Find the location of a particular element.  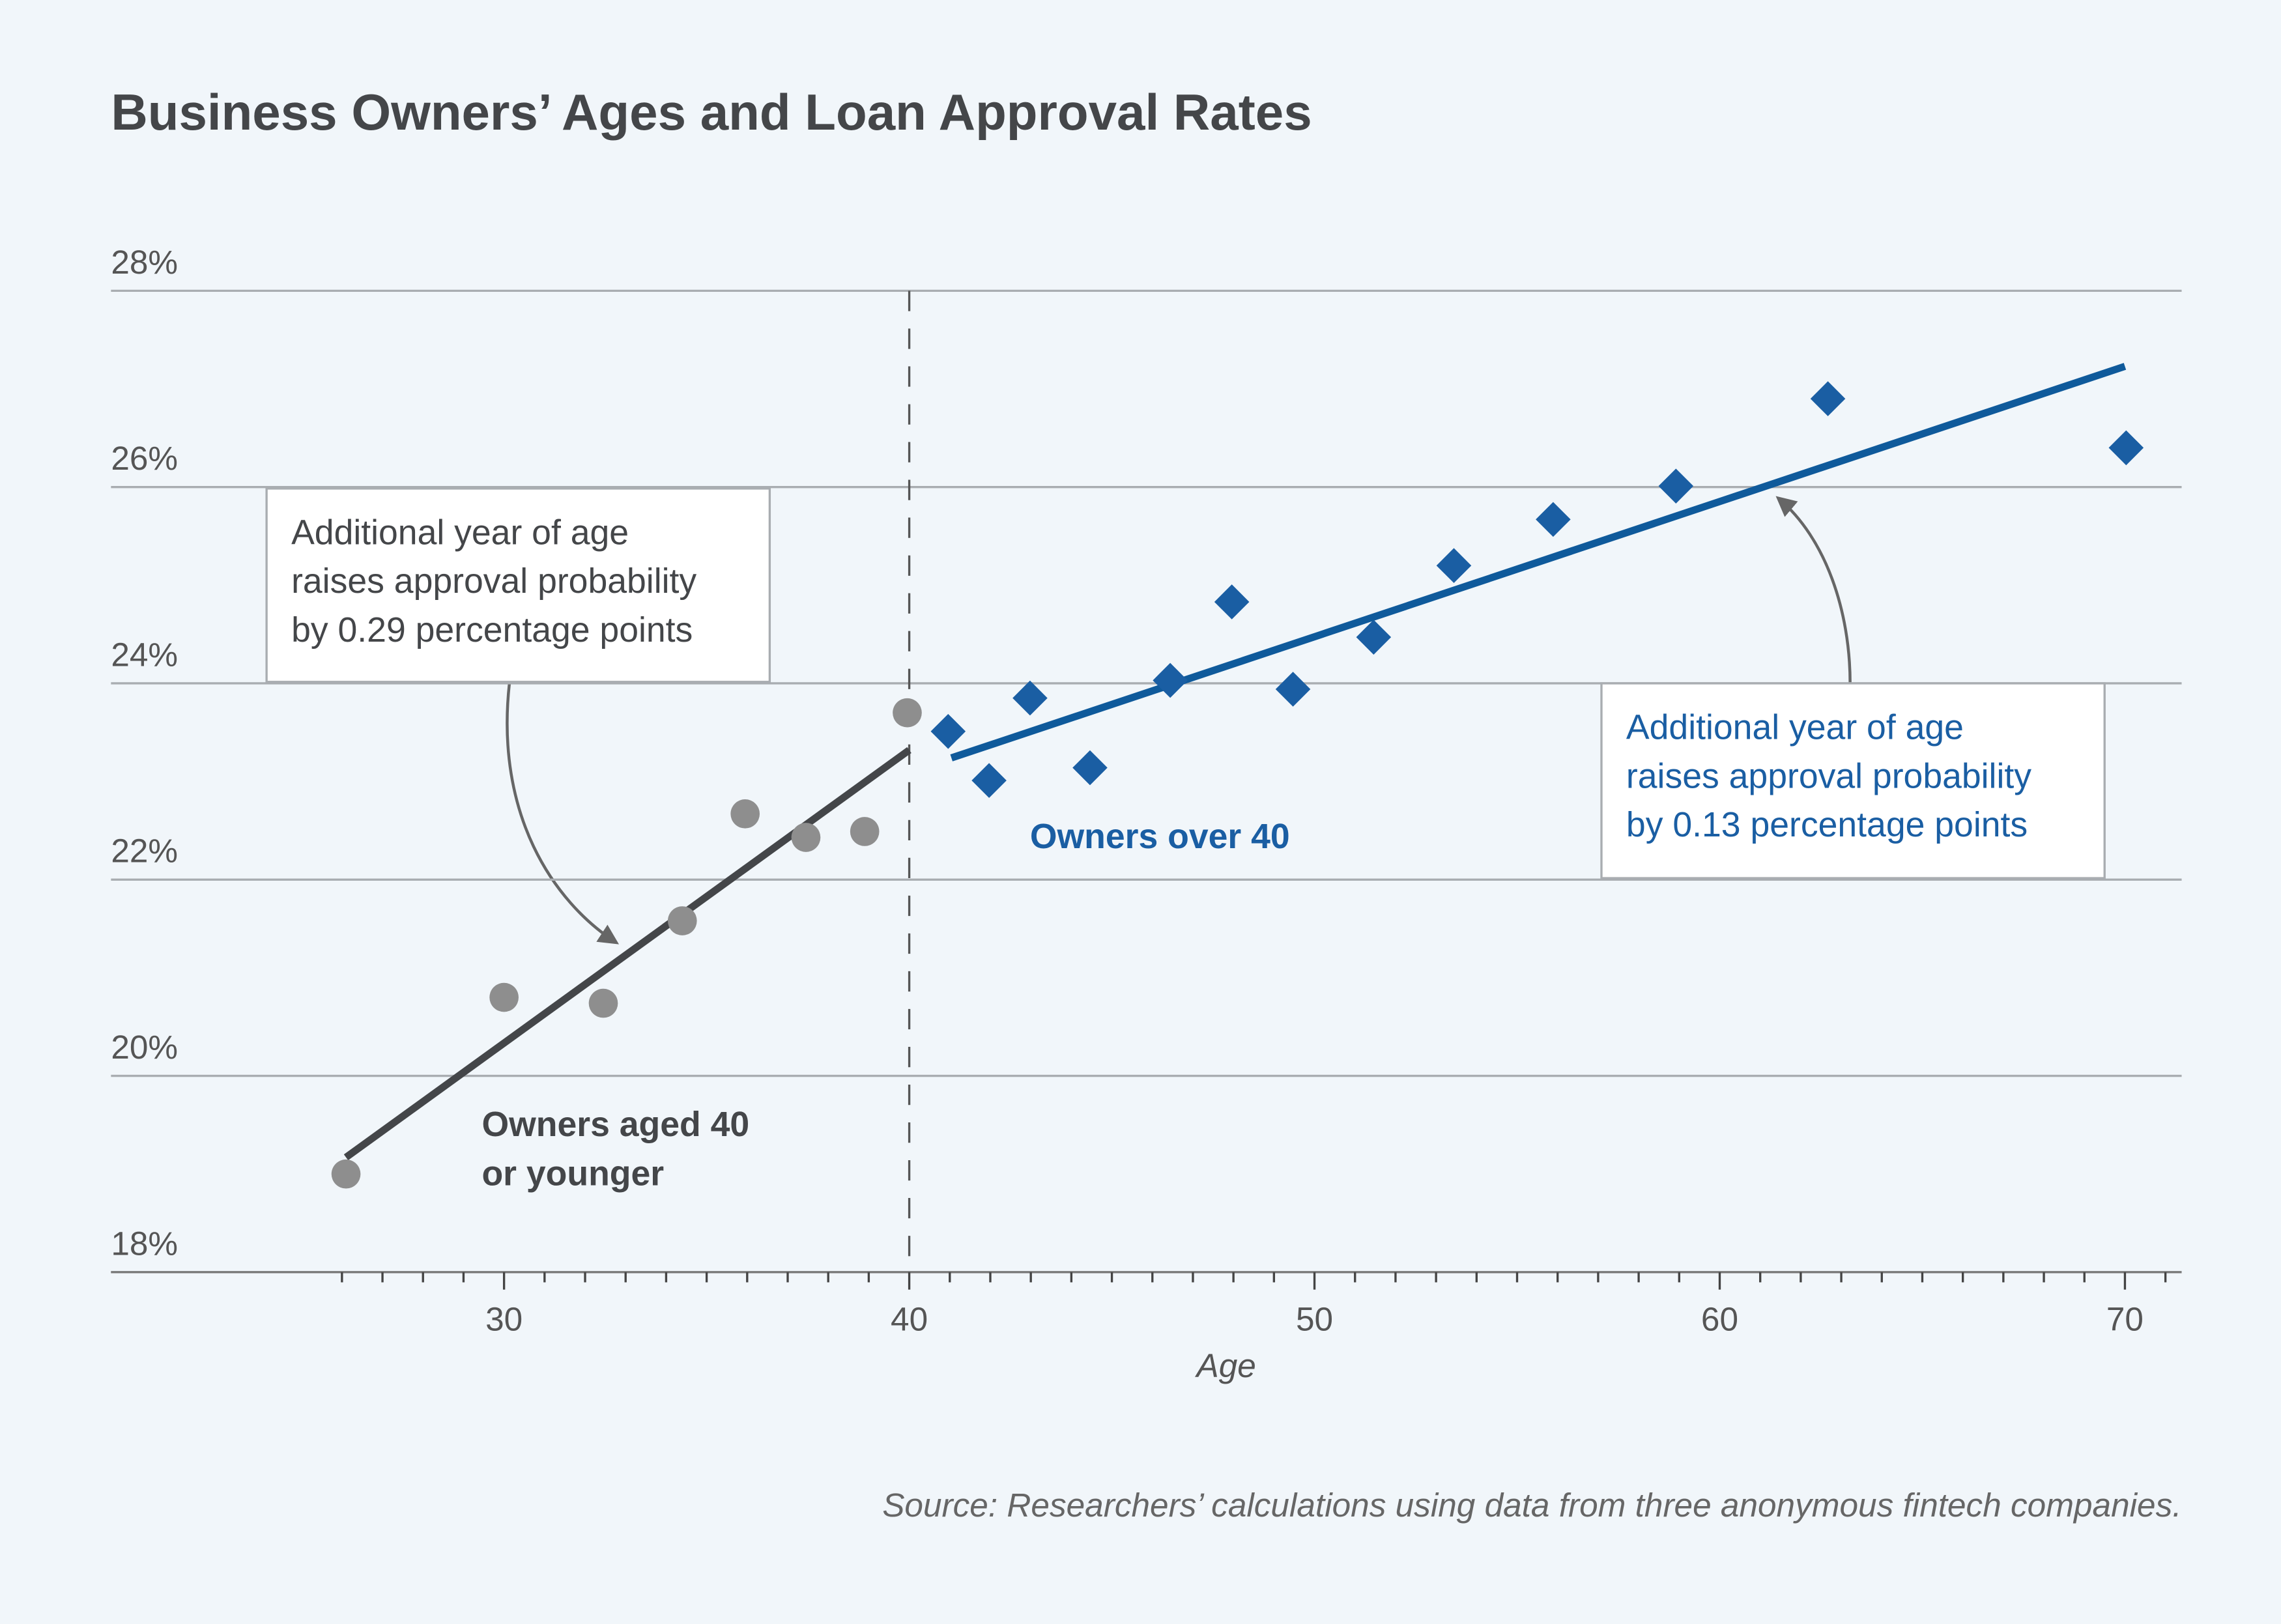

y-tick-label: 22% is located at coordinates (144, 852).